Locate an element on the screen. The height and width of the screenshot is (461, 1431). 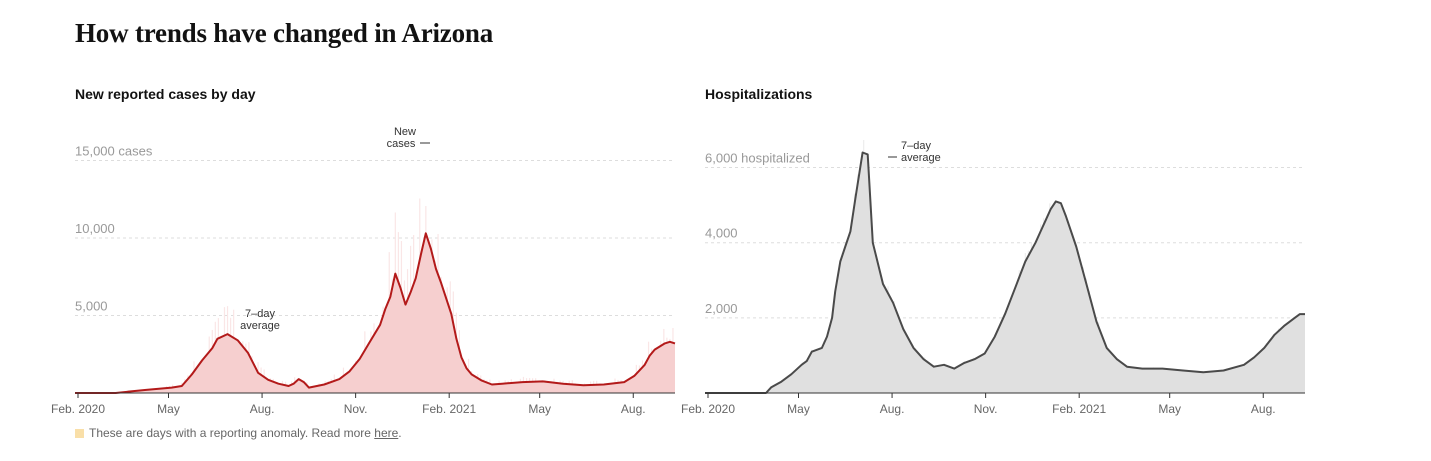
read-more-link: here is located at coordinates (386, 433).